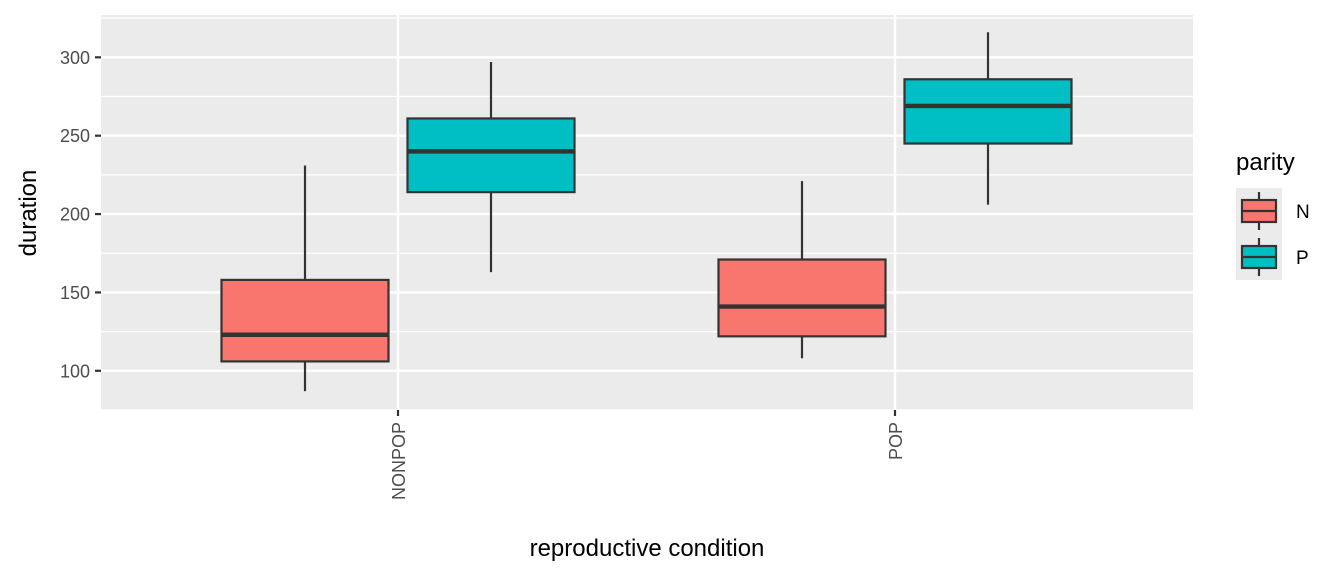 The width and height of the screenshot is (1344, 576). I want to click on box-N-POP, so click(802, 270).